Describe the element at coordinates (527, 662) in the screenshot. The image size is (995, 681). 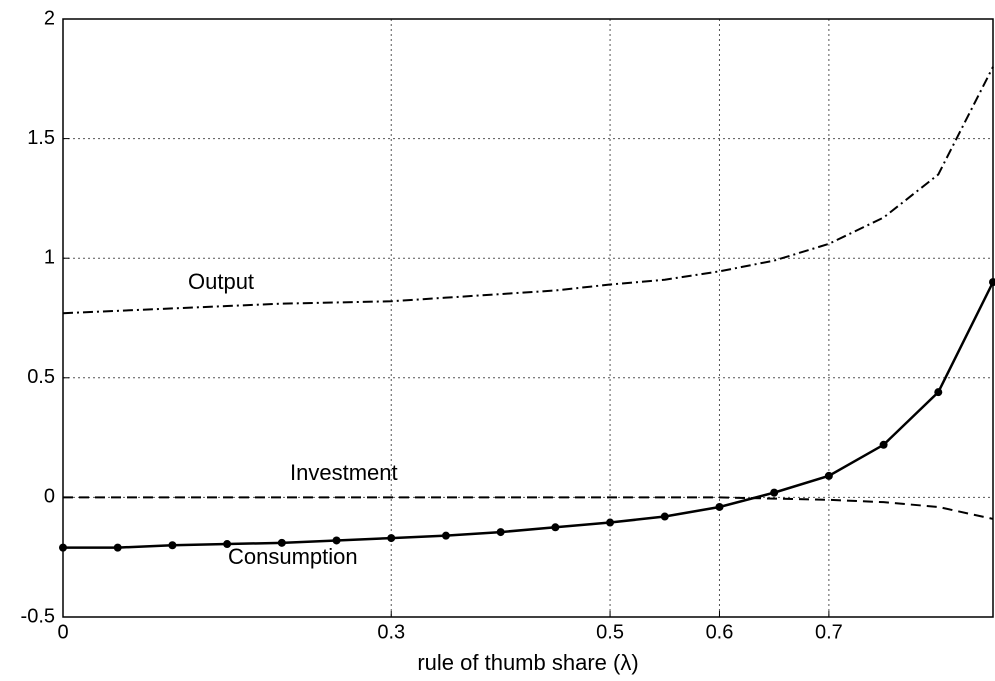
I see `x-axis-label: rule of thumb share (λ)` at that location.